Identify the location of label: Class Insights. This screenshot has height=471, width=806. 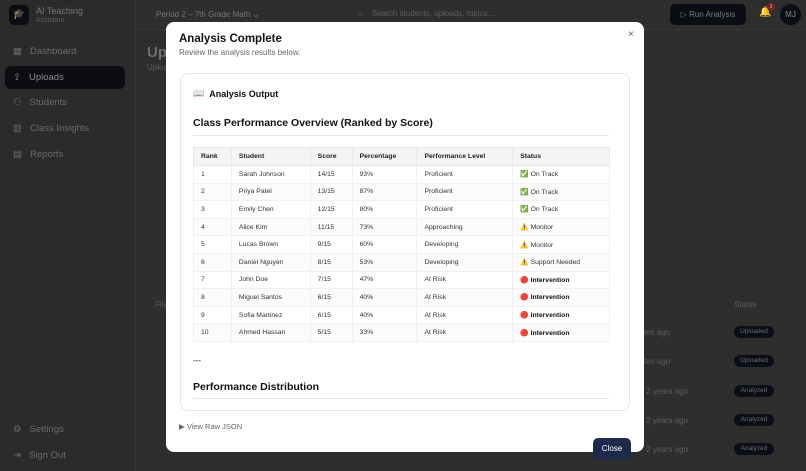
(59, 128).